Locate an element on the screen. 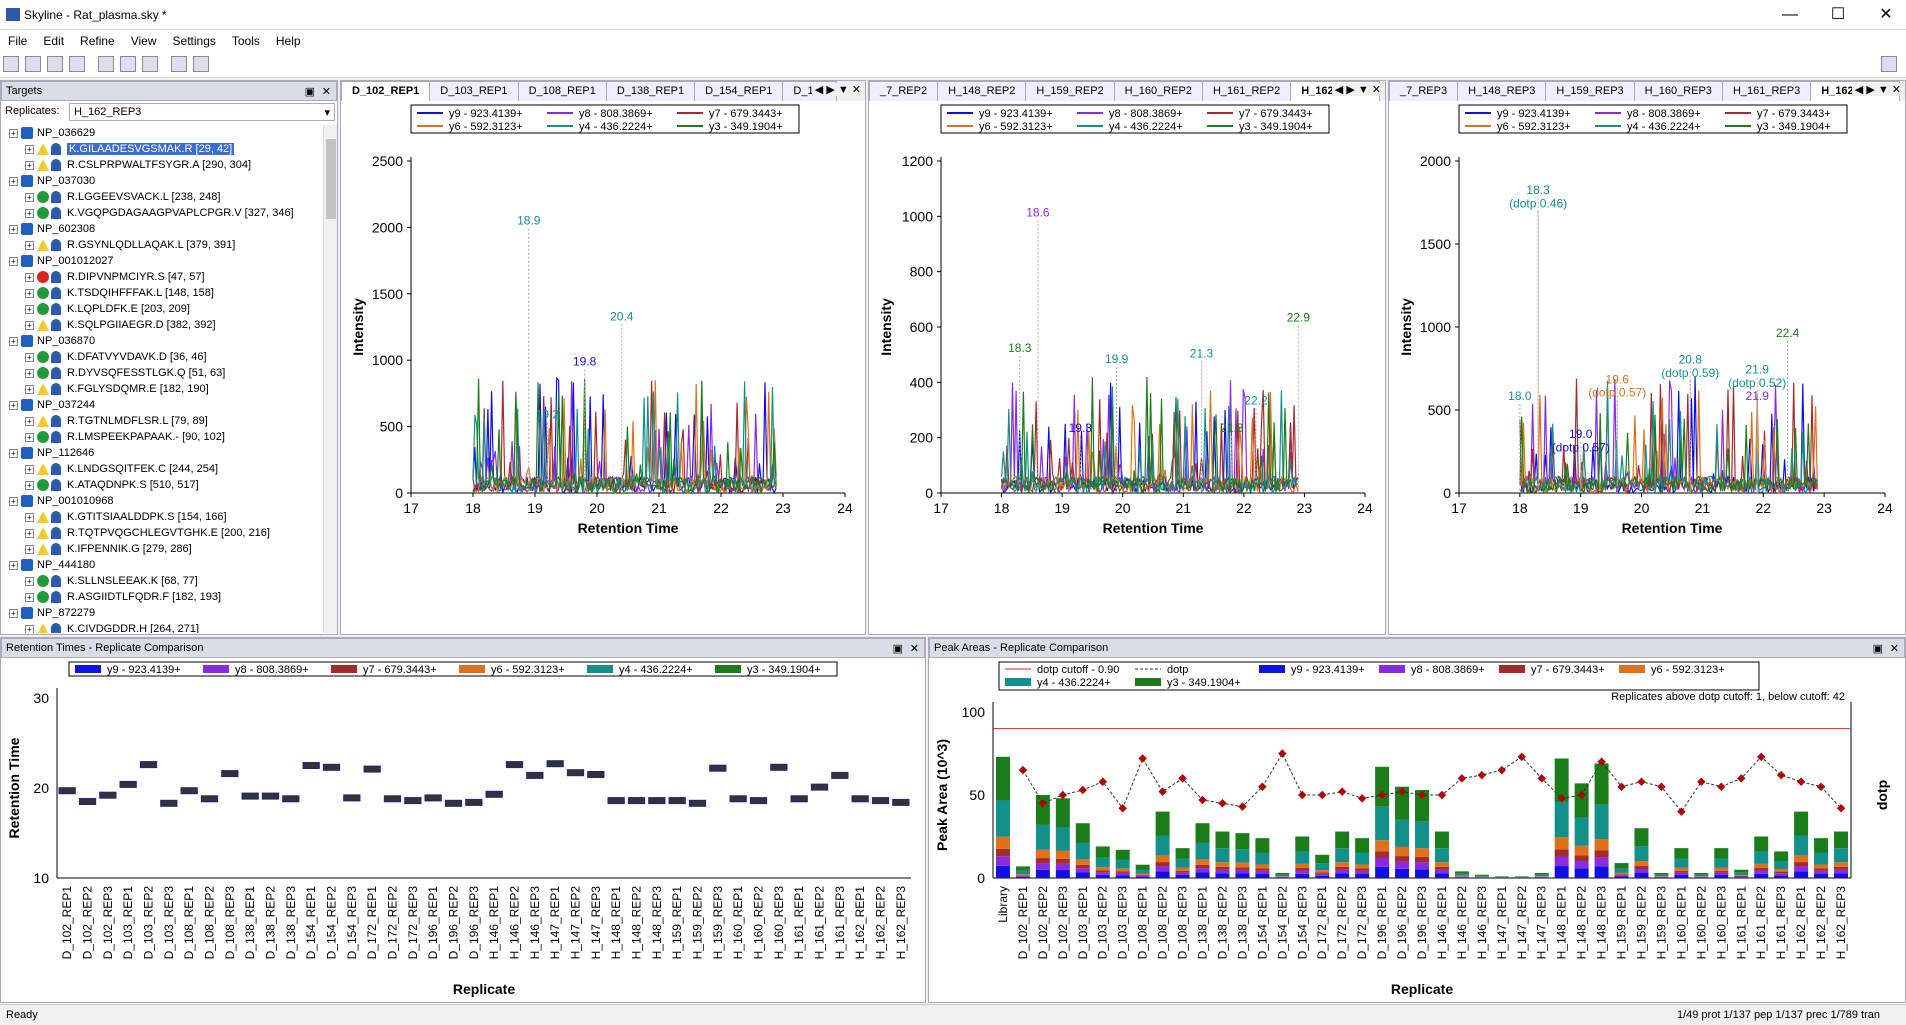  peptide-row: + R.CSLPRPWALTFSYGR.A [290, 304] is located at coordinates (162, 165).